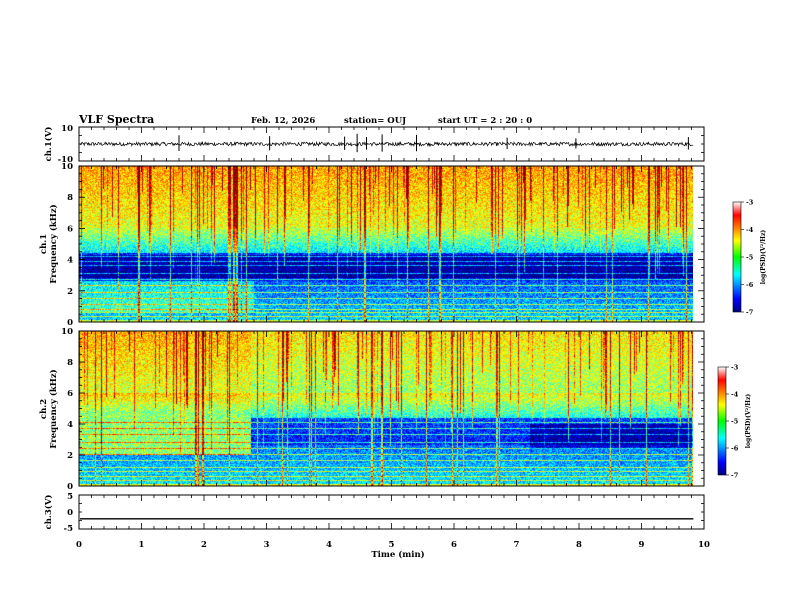  What do you see at coordinates (116, 119) in the screenshot?
I see `figure-title: VLF Spectra` at bounding box center [116, 119].